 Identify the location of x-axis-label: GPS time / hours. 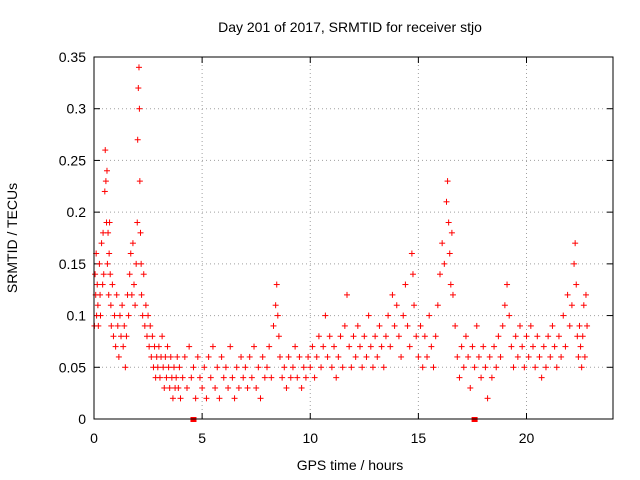
(350, 465).